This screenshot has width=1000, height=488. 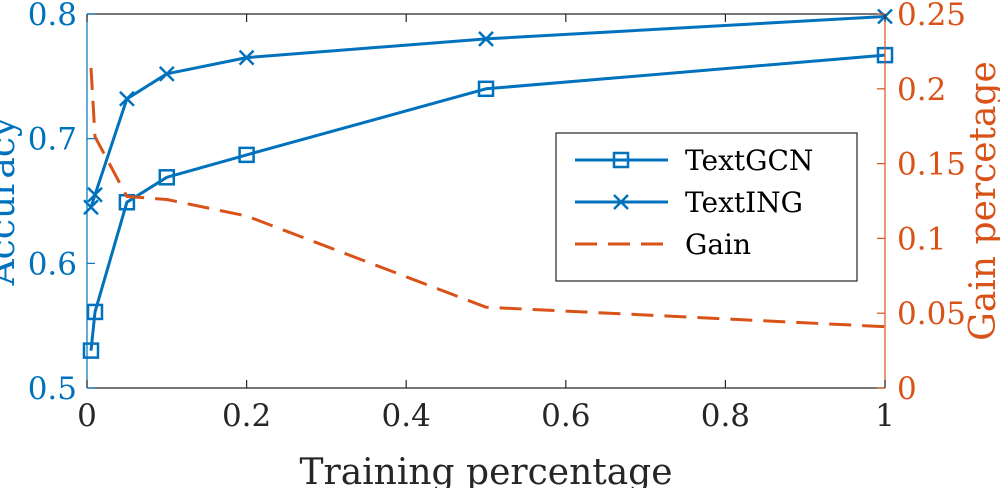 I want to click on legend-entry-gain: Gain, so click(x=718, y=244).